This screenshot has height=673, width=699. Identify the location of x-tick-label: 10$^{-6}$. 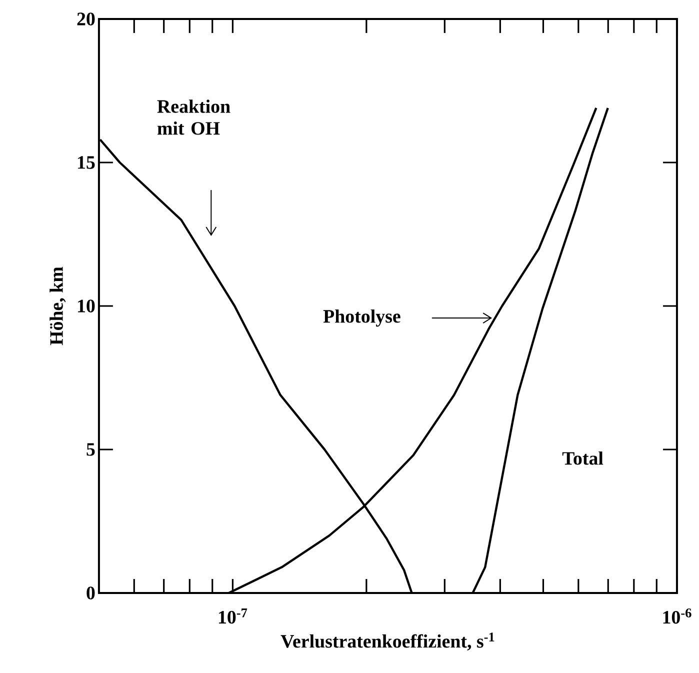
(677, 616).